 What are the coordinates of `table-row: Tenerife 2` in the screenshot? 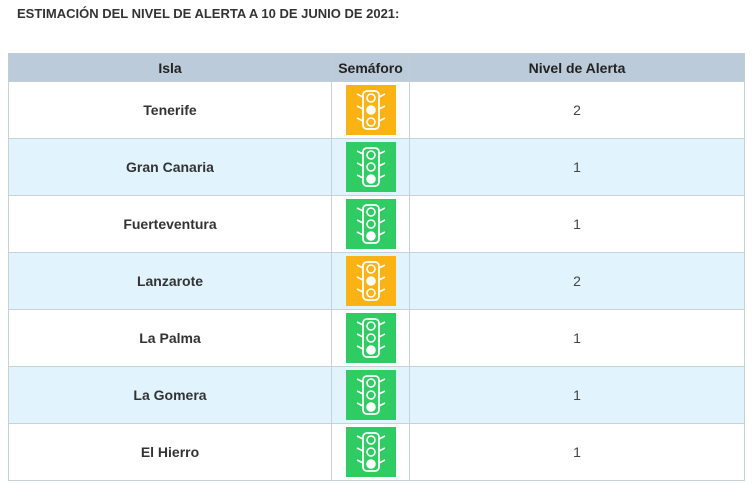 It's located at (376, 110).